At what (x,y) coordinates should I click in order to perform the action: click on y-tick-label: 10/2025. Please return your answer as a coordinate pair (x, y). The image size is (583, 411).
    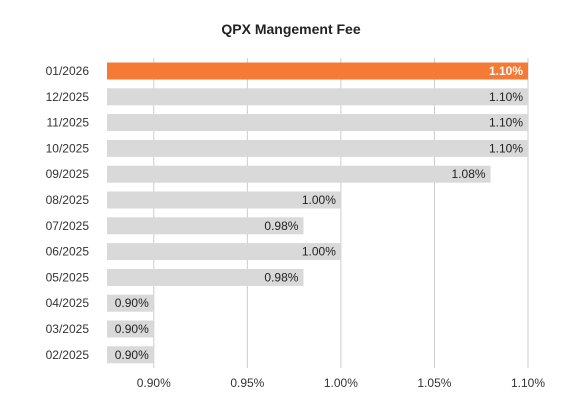
    Looking at the image, I should click on (68, 148).